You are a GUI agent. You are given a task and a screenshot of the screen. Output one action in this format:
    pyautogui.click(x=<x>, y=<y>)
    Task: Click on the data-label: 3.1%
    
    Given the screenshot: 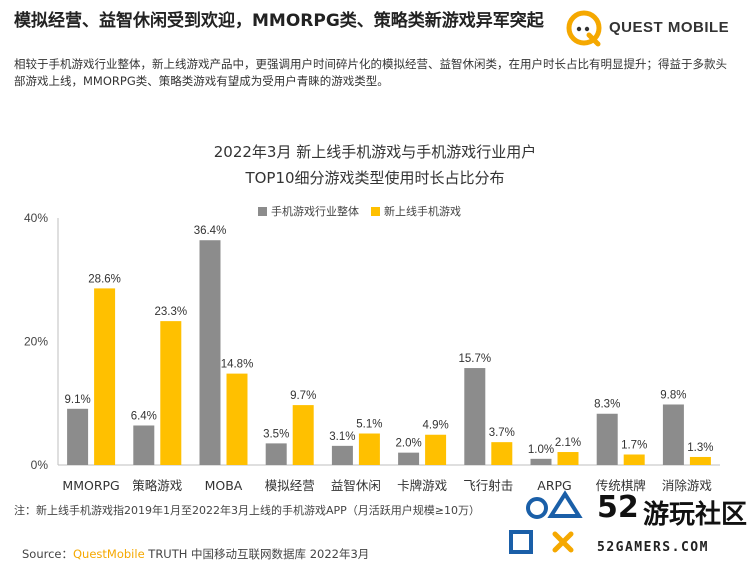 What is the action you would take?
    pyautogui.click(x=342, y=437)
    